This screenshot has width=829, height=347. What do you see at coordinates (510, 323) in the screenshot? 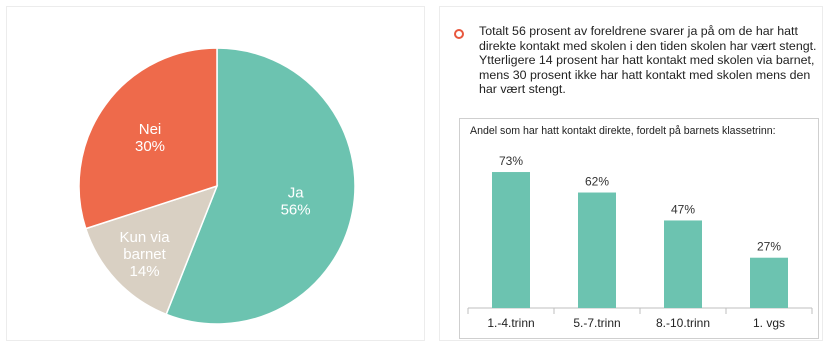
I see `bar-category-label: 1.-4.trinn` at bounding box center [510, 323].